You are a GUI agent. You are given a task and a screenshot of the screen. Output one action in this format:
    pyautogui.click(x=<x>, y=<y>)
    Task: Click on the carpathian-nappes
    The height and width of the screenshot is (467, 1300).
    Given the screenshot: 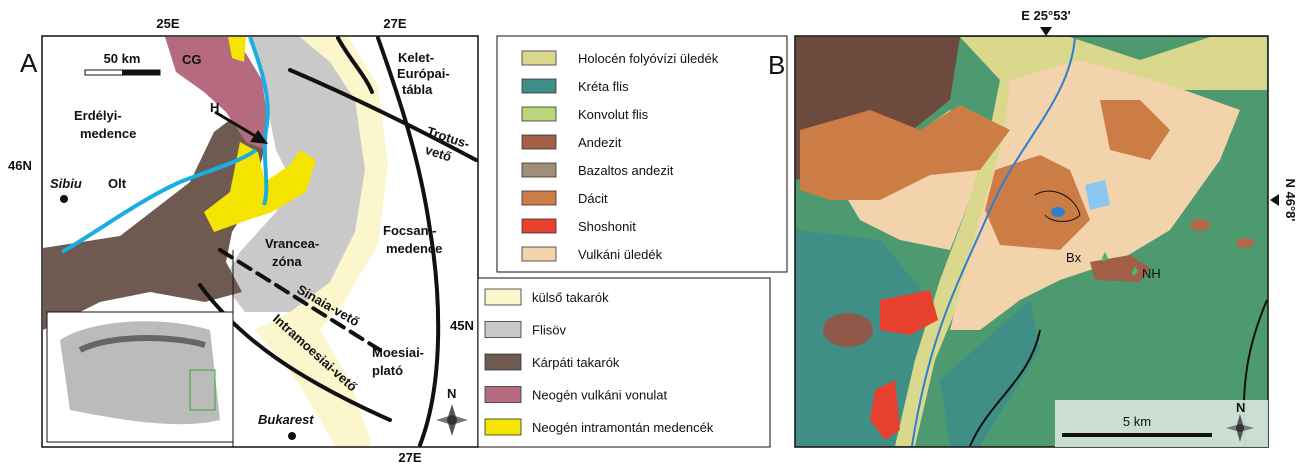 What is the action you would take?
    pyautogui.click(x=153, y=218)
    